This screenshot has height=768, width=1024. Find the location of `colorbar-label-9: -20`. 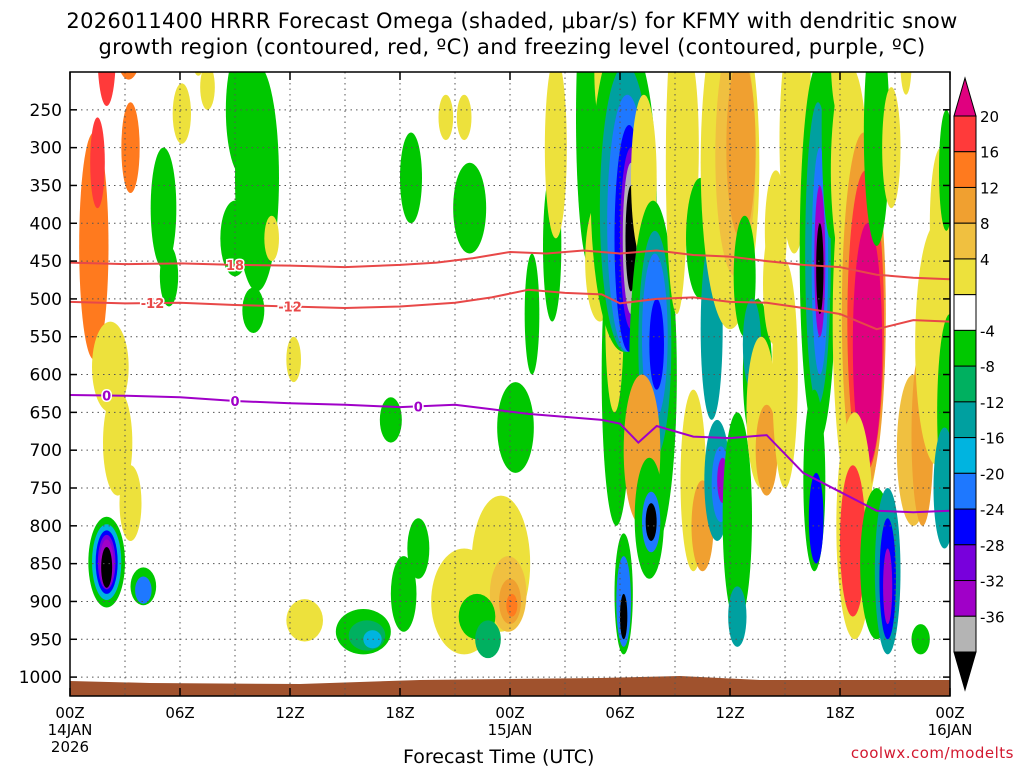

colorbar-label-9: -20 is located at coordinates (992, 474).